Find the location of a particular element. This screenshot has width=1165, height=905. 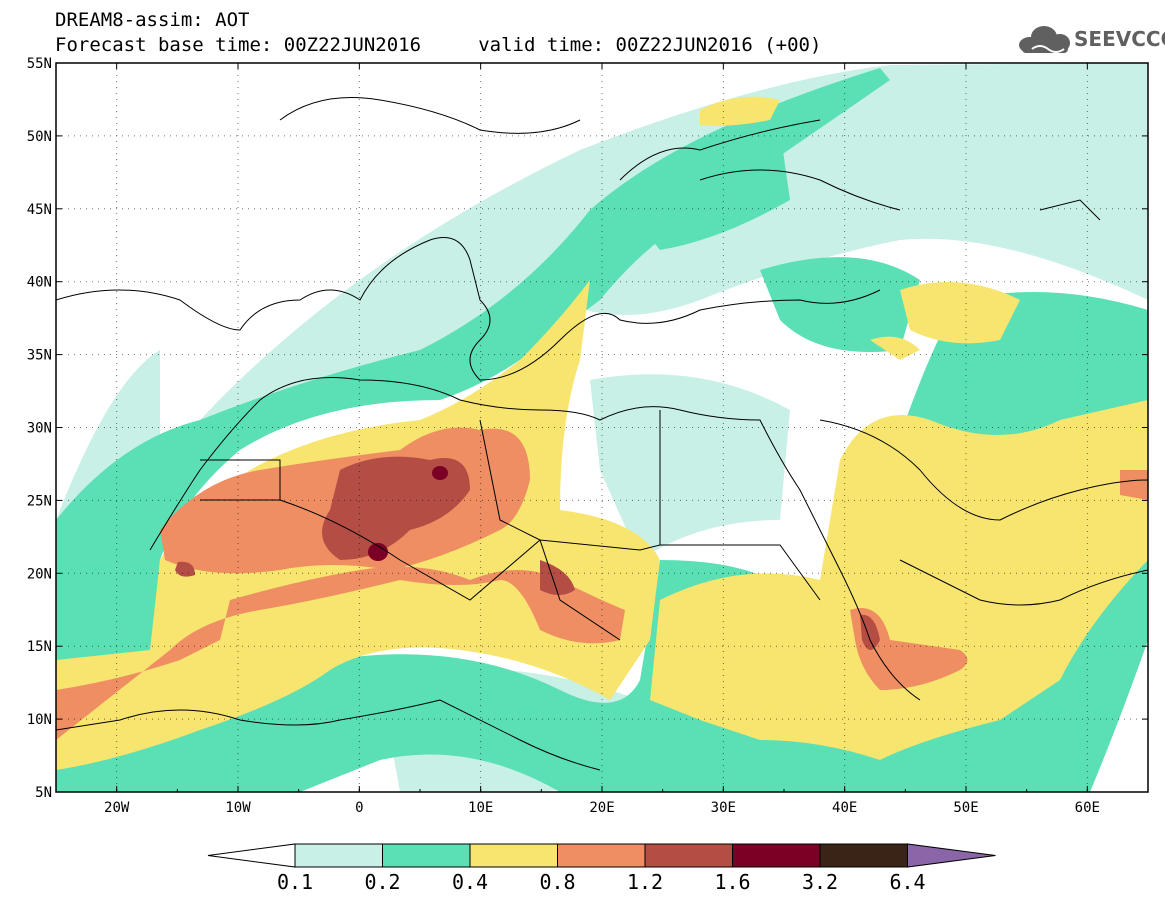

chart-title: DREAM8-assim: AOT is located at coordinates (152, 20).